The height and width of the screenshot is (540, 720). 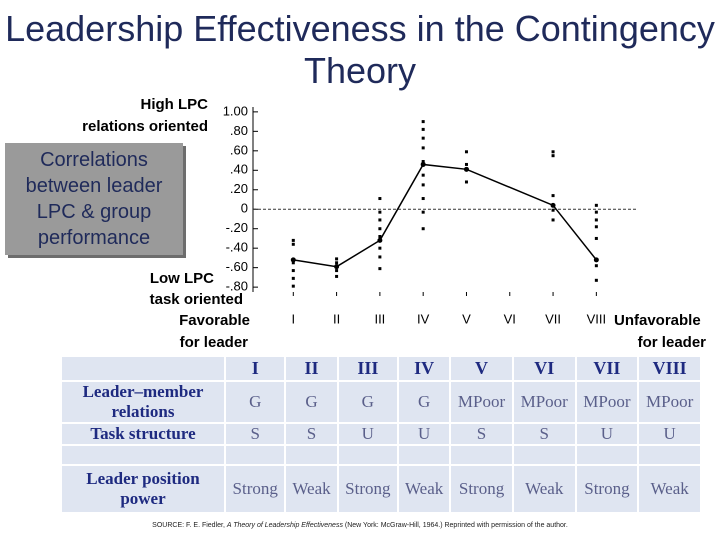 What do you see at coordinates (657, 320) in the screenshot?
I see `unfavorable-label: Unfavorable` at bounding box center [657, 320].